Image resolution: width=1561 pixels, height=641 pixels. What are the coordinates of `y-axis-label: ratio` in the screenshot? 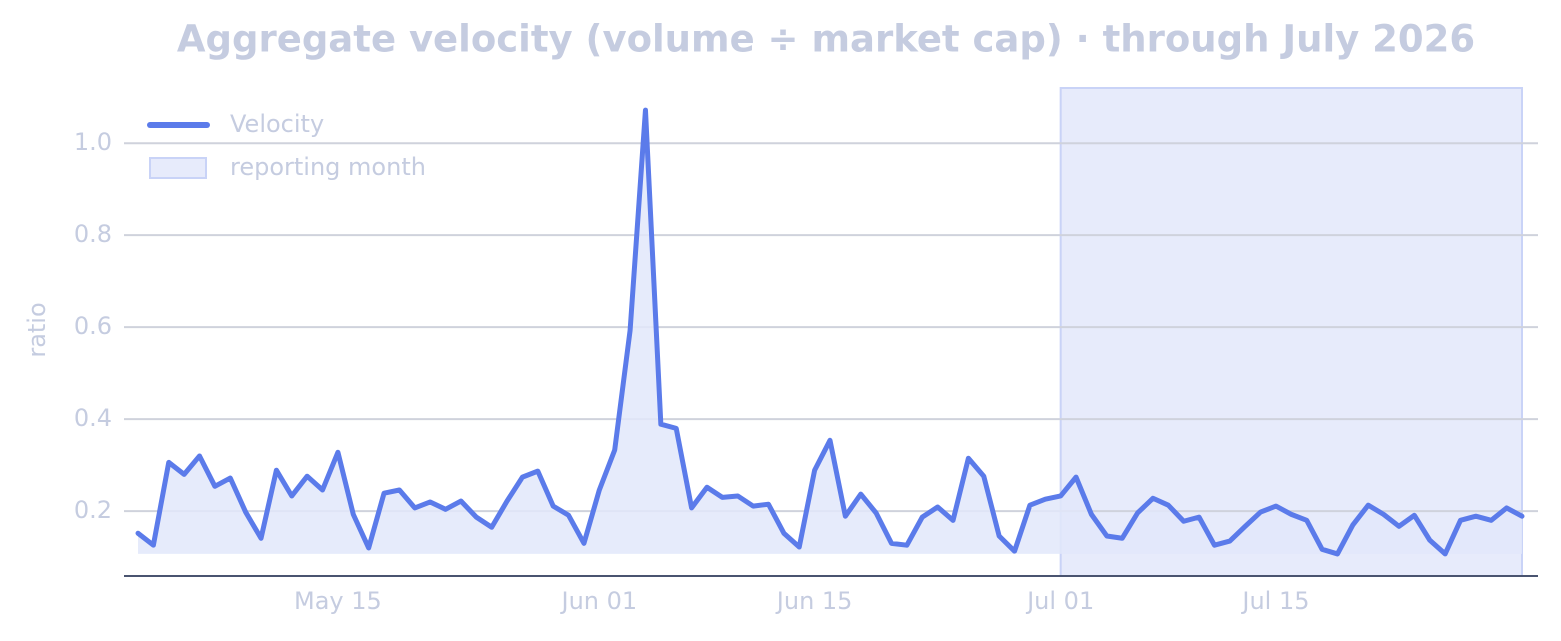 It's located at (37, 329).